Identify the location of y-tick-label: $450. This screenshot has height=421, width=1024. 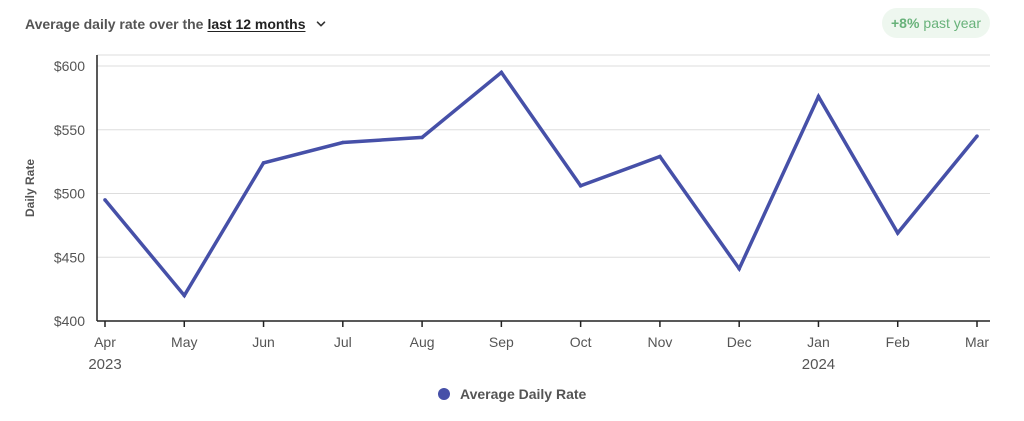
(69, 257).